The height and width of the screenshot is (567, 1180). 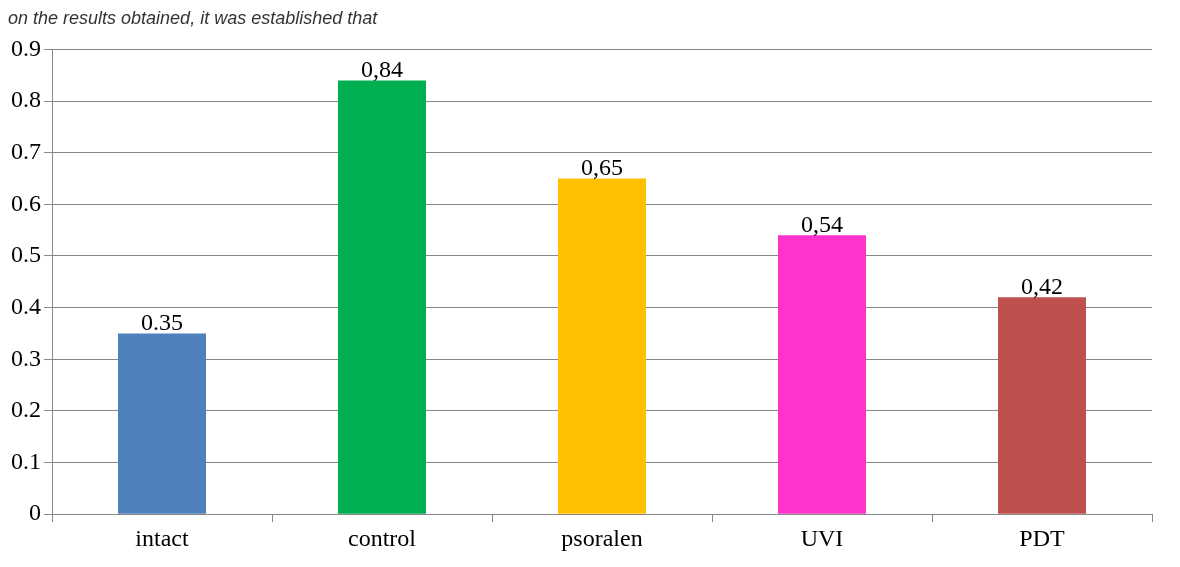 What do you see at coordinates (382, 68) in the screenshot?
I see `data-label: 0,84` at bounding box center [382, 68].